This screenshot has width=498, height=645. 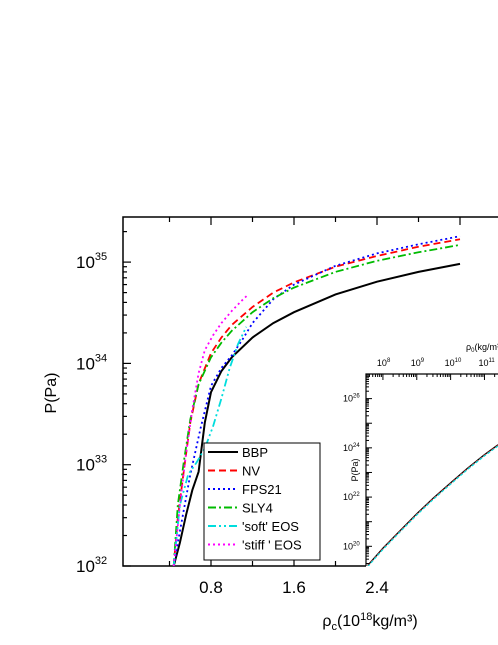 I want to click on inset-axes-frame, so click(x=431, y=469).